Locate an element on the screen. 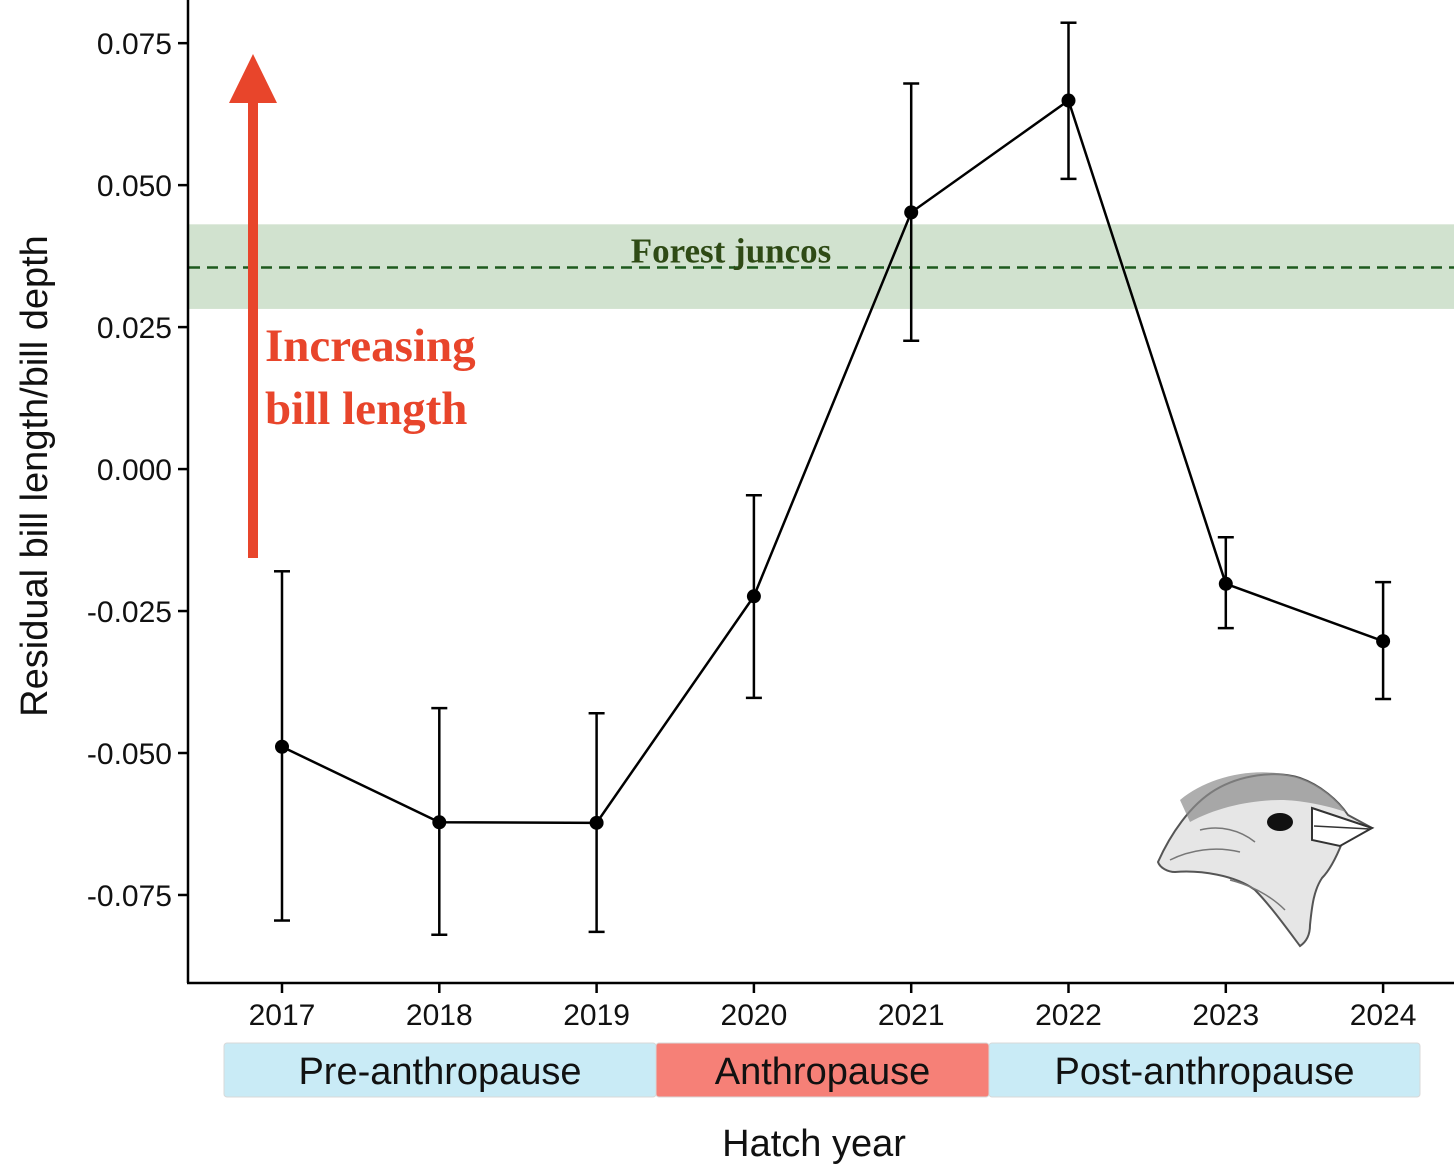 This screenshot has width=1454, height=1174. x-tick-label: 2022 is located at coordinates (1068, 1015).